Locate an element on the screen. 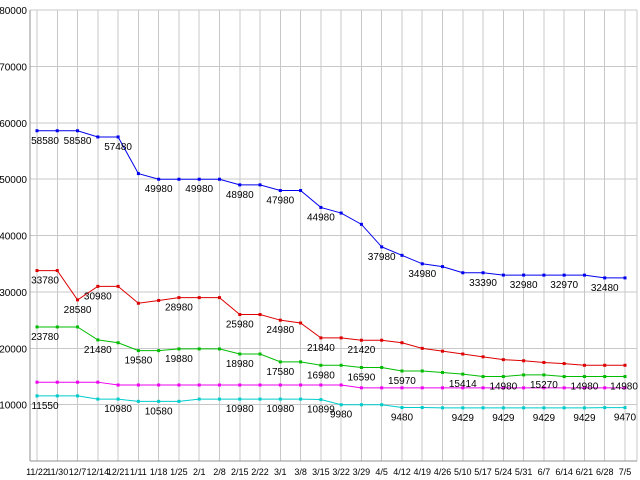 Image resolution: width=640 pixels, height=480 pixels. point-value-label: 17580 is located at coordinates (280, 372).